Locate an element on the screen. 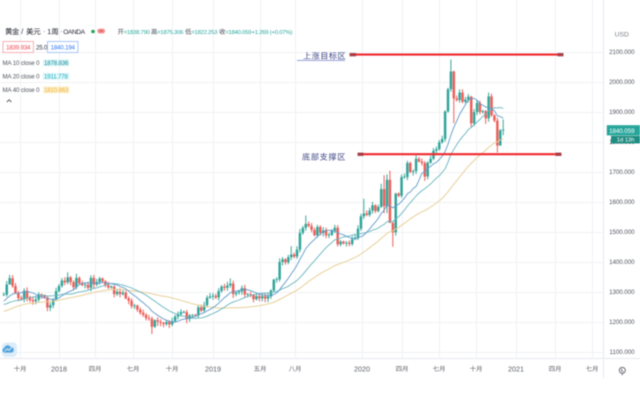  svg-text: 2019 is located at coordinates (213, 369).